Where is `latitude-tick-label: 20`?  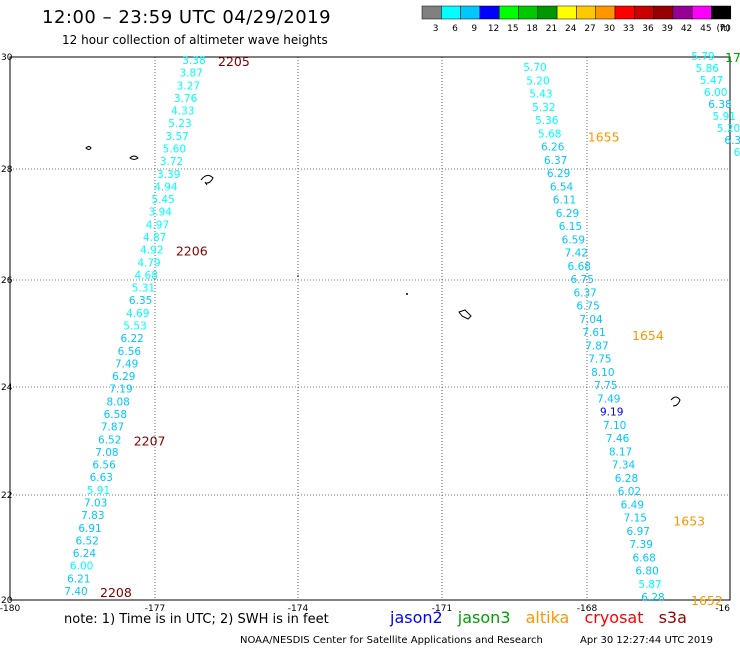
latitude-tick-label: 20 is located at coordinates (7, 601).